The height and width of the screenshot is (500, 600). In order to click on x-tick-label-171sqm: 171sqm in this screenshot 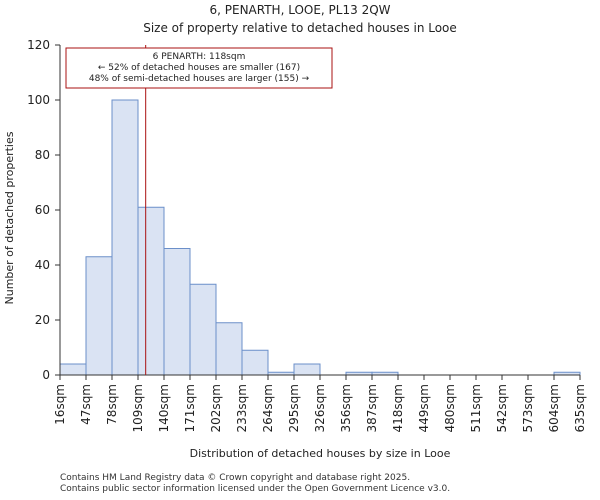, I will do `click(190, 408)`.